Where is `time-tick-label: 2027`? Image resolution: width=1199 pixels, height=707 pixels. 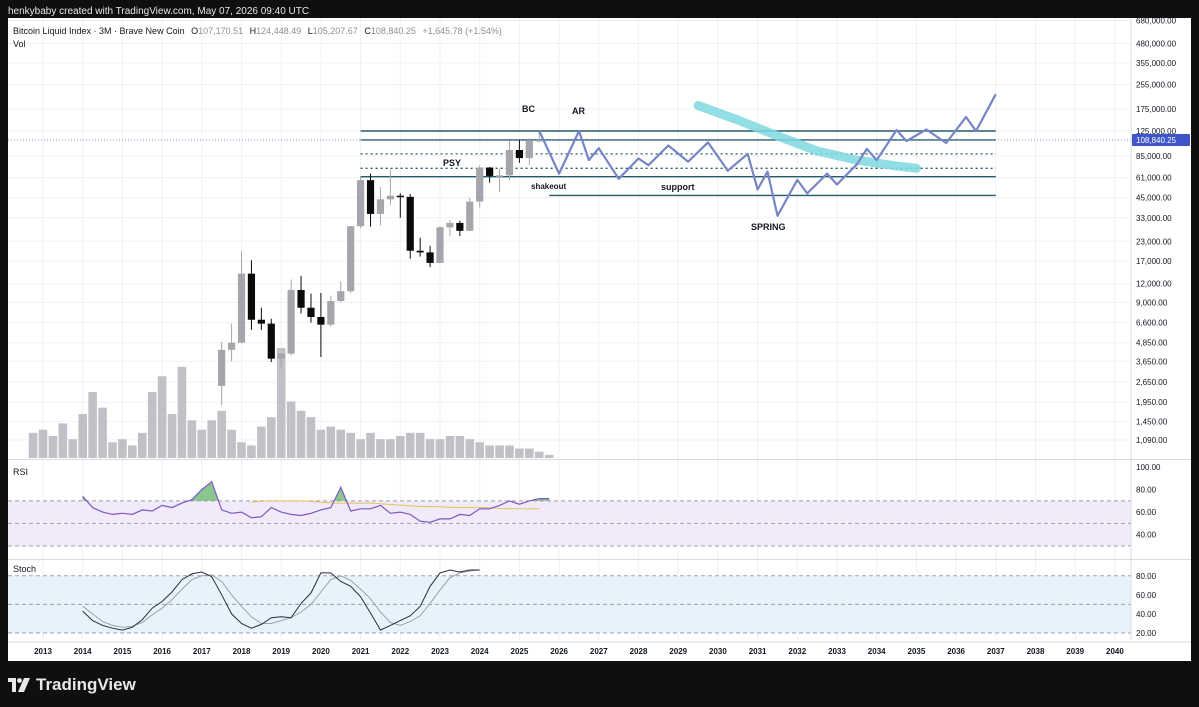 time-tick-label: 2027 is located at coordinates (599, 651).